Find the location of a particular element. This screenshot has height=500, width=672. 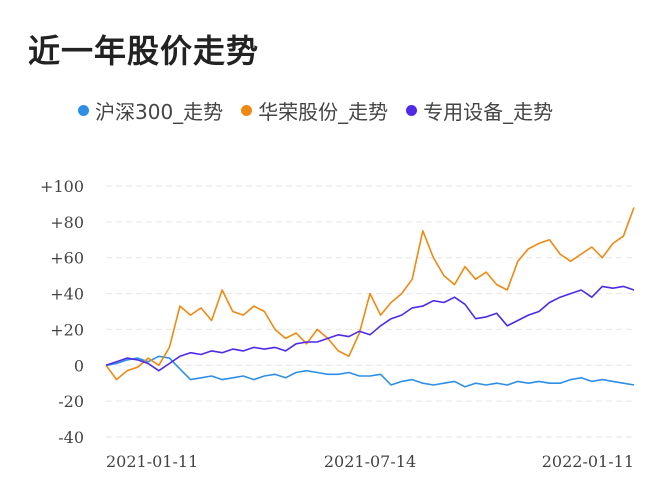

y-tick-label: +80 is located at coordinates (67, 222).